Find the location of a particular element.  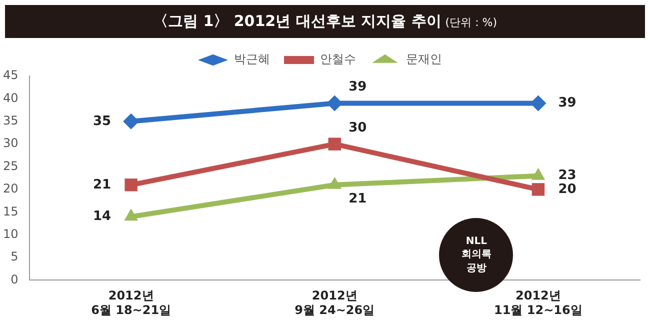

data-label: 30 is located at coordinates (357, 128).